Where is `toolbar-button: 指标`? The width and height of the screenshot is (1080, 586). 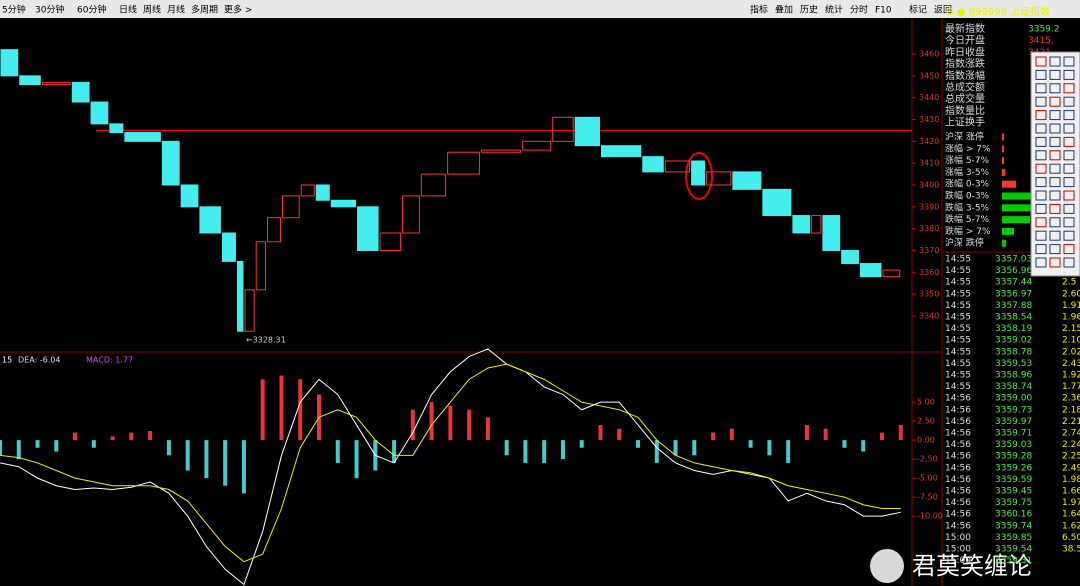
toolbar-button: 指标 is located at coordinates (759, 10).